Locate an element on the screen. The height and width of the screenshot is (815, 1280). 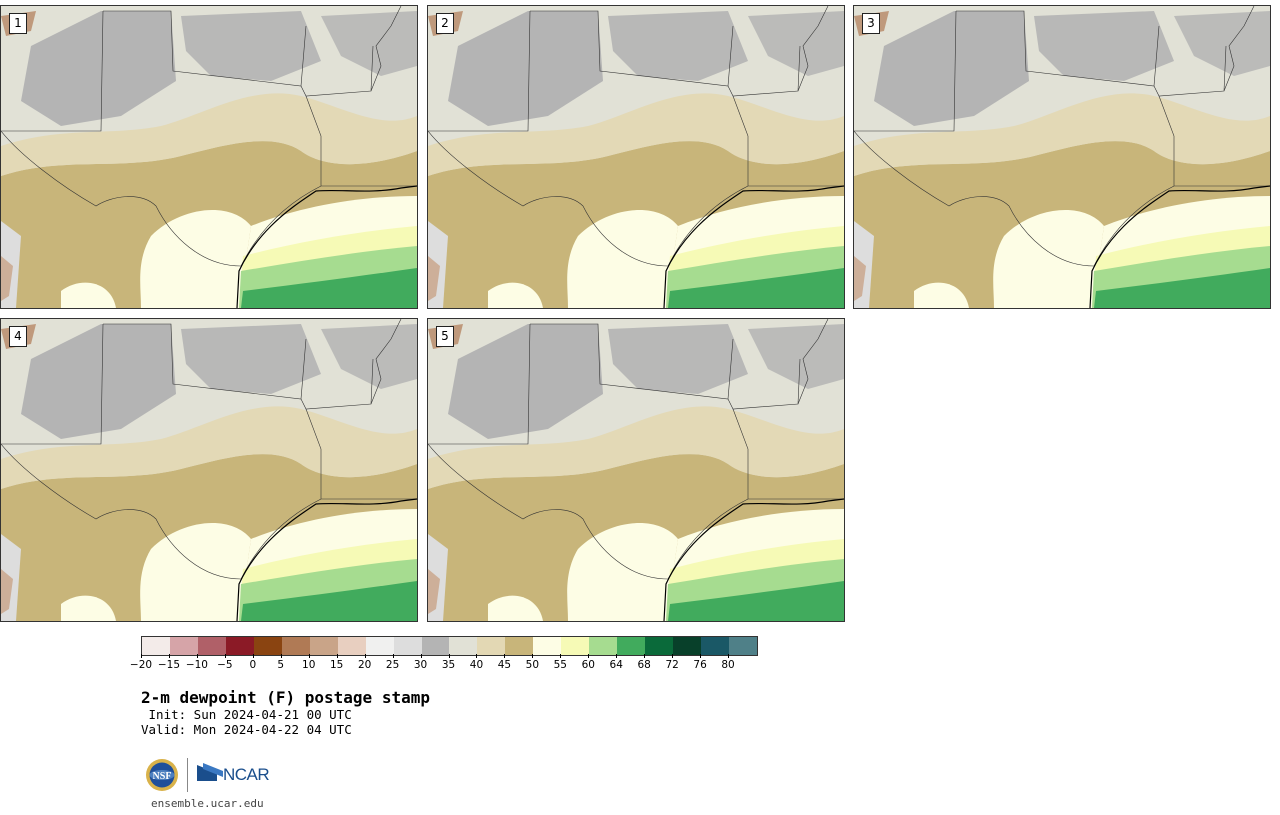
map-panel: 5 is located at coordinates (636, 470).